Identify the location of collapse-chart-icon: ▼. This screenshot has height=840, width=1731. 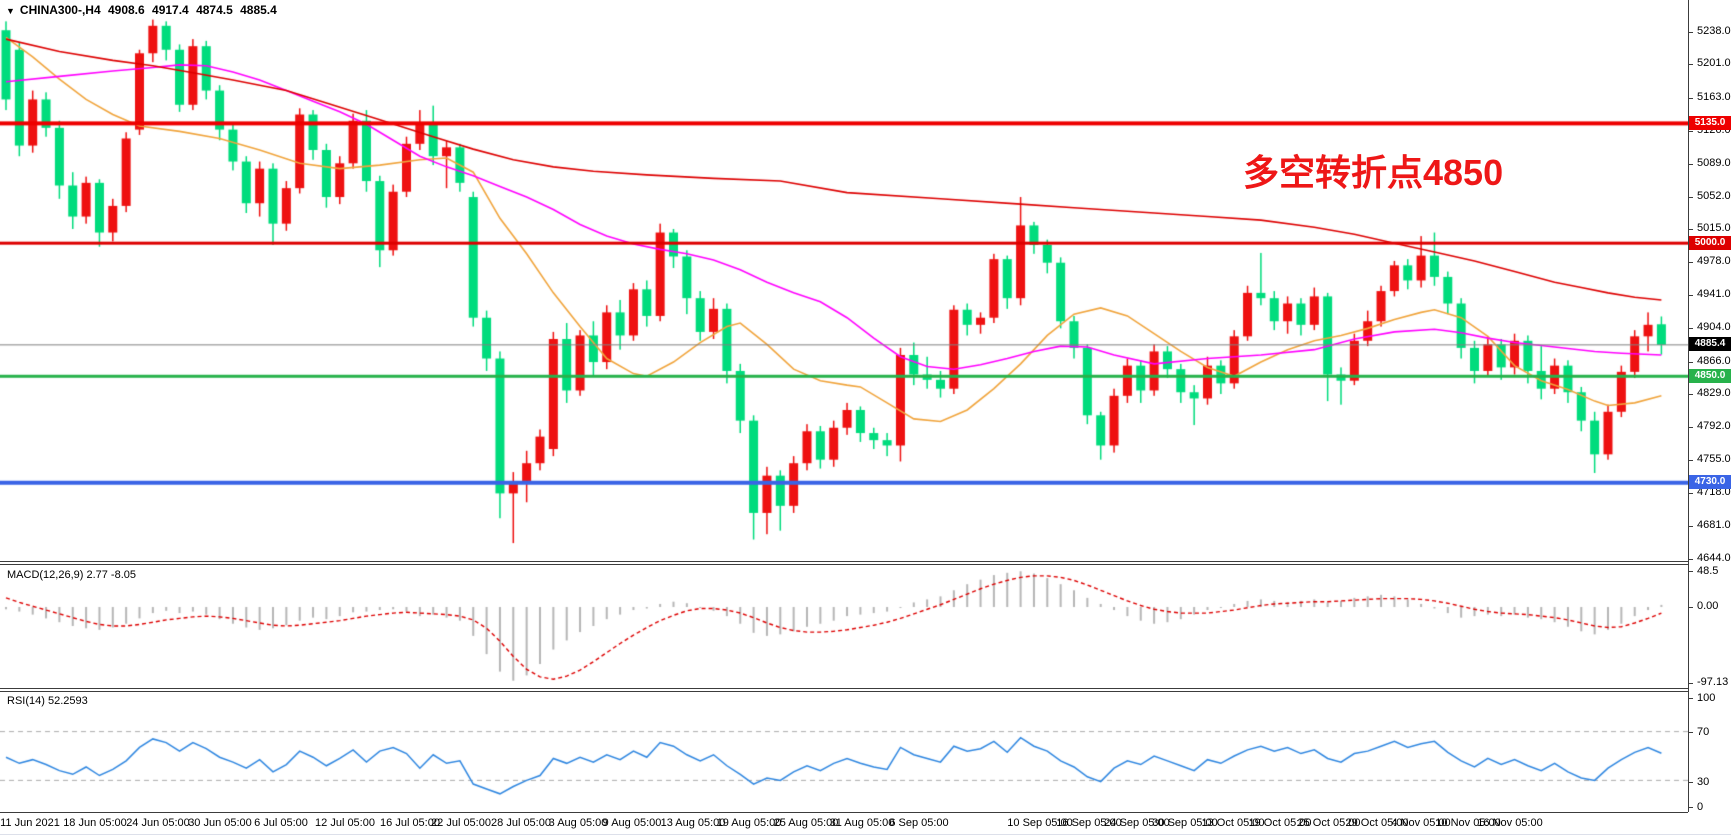
(10, 11).